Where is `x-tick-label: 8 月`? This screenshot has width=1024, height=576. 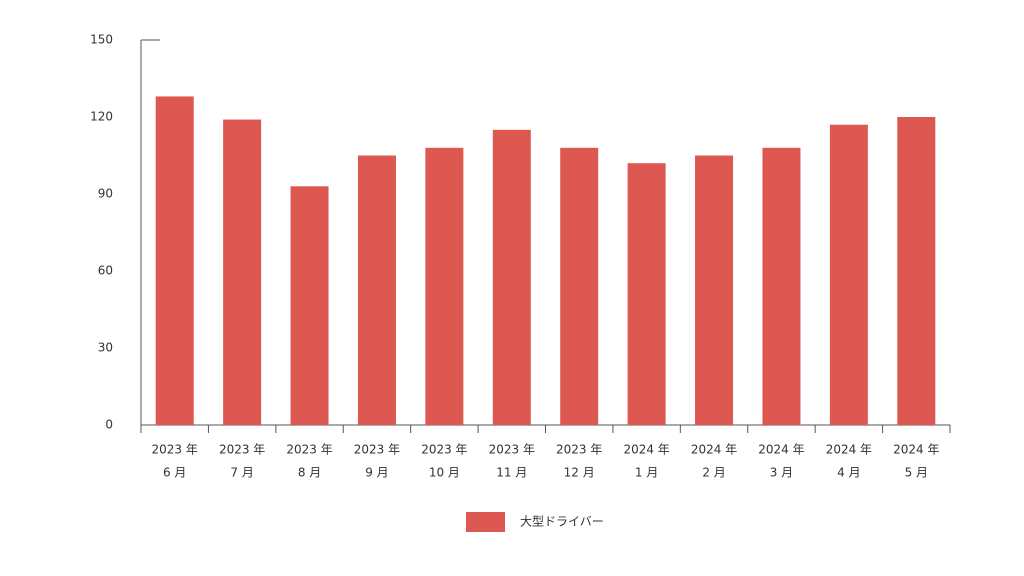
x-tick-label: 8 月 is located at coordinates (309, 473).